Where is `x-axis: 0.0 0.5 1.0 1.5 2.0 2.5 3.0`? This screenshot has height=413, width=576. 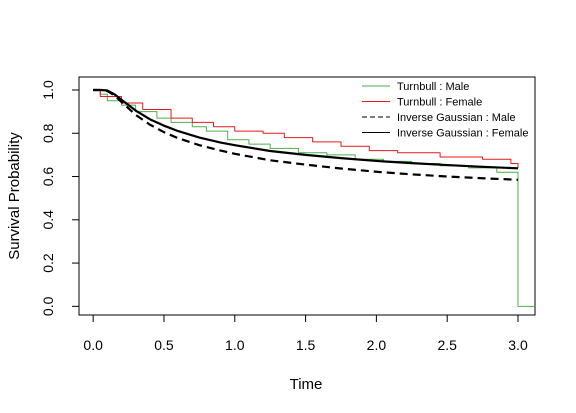
x-axis: 0.0 0.5 1.0 1.5 2.0 2.5 3.0 is located at coordinates (305, 334).